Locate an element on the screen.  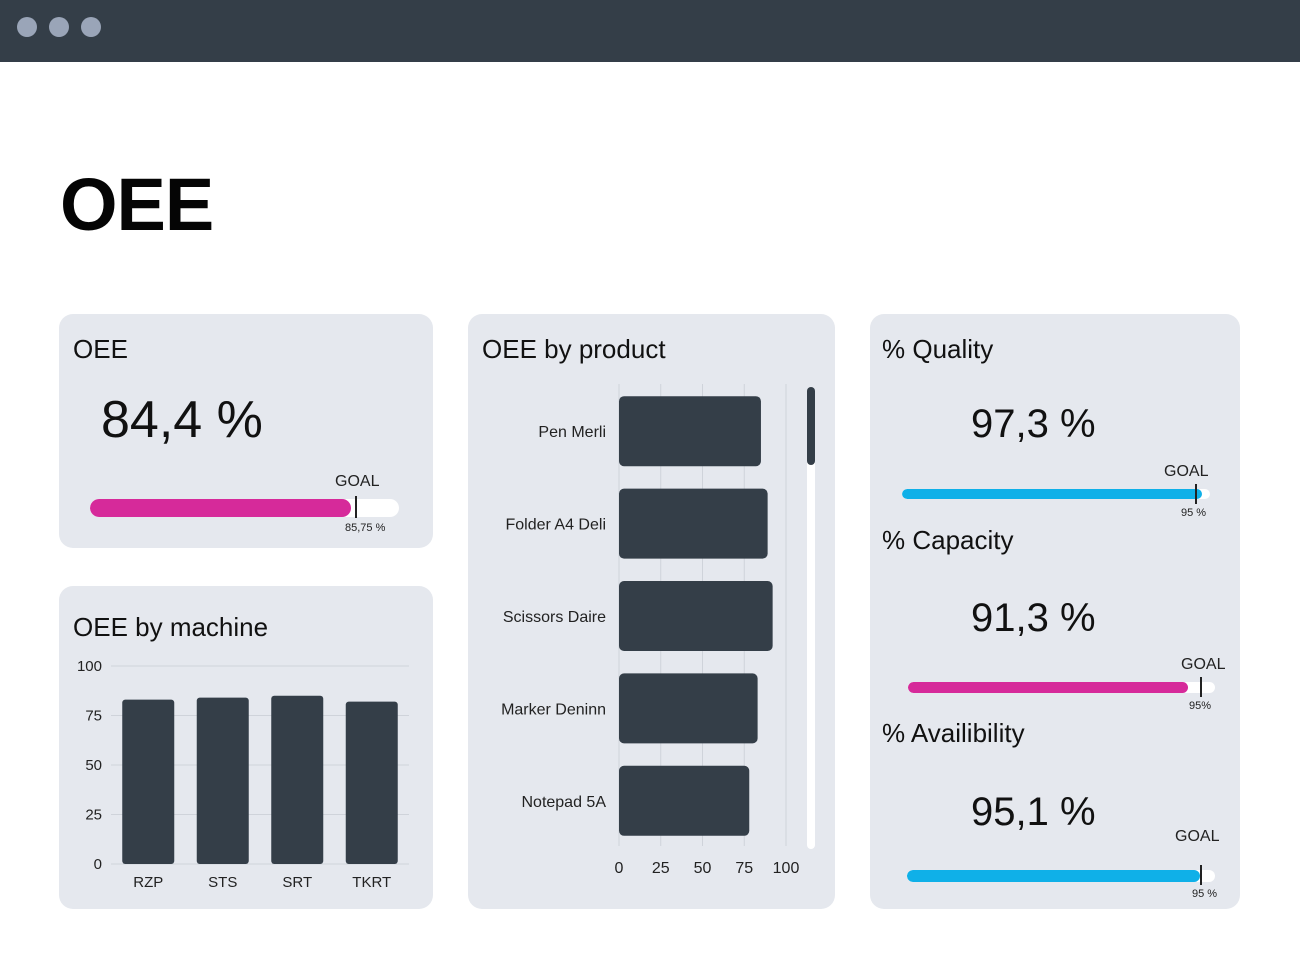
y-tick-label: 0 is located at coordinates (98, 864).